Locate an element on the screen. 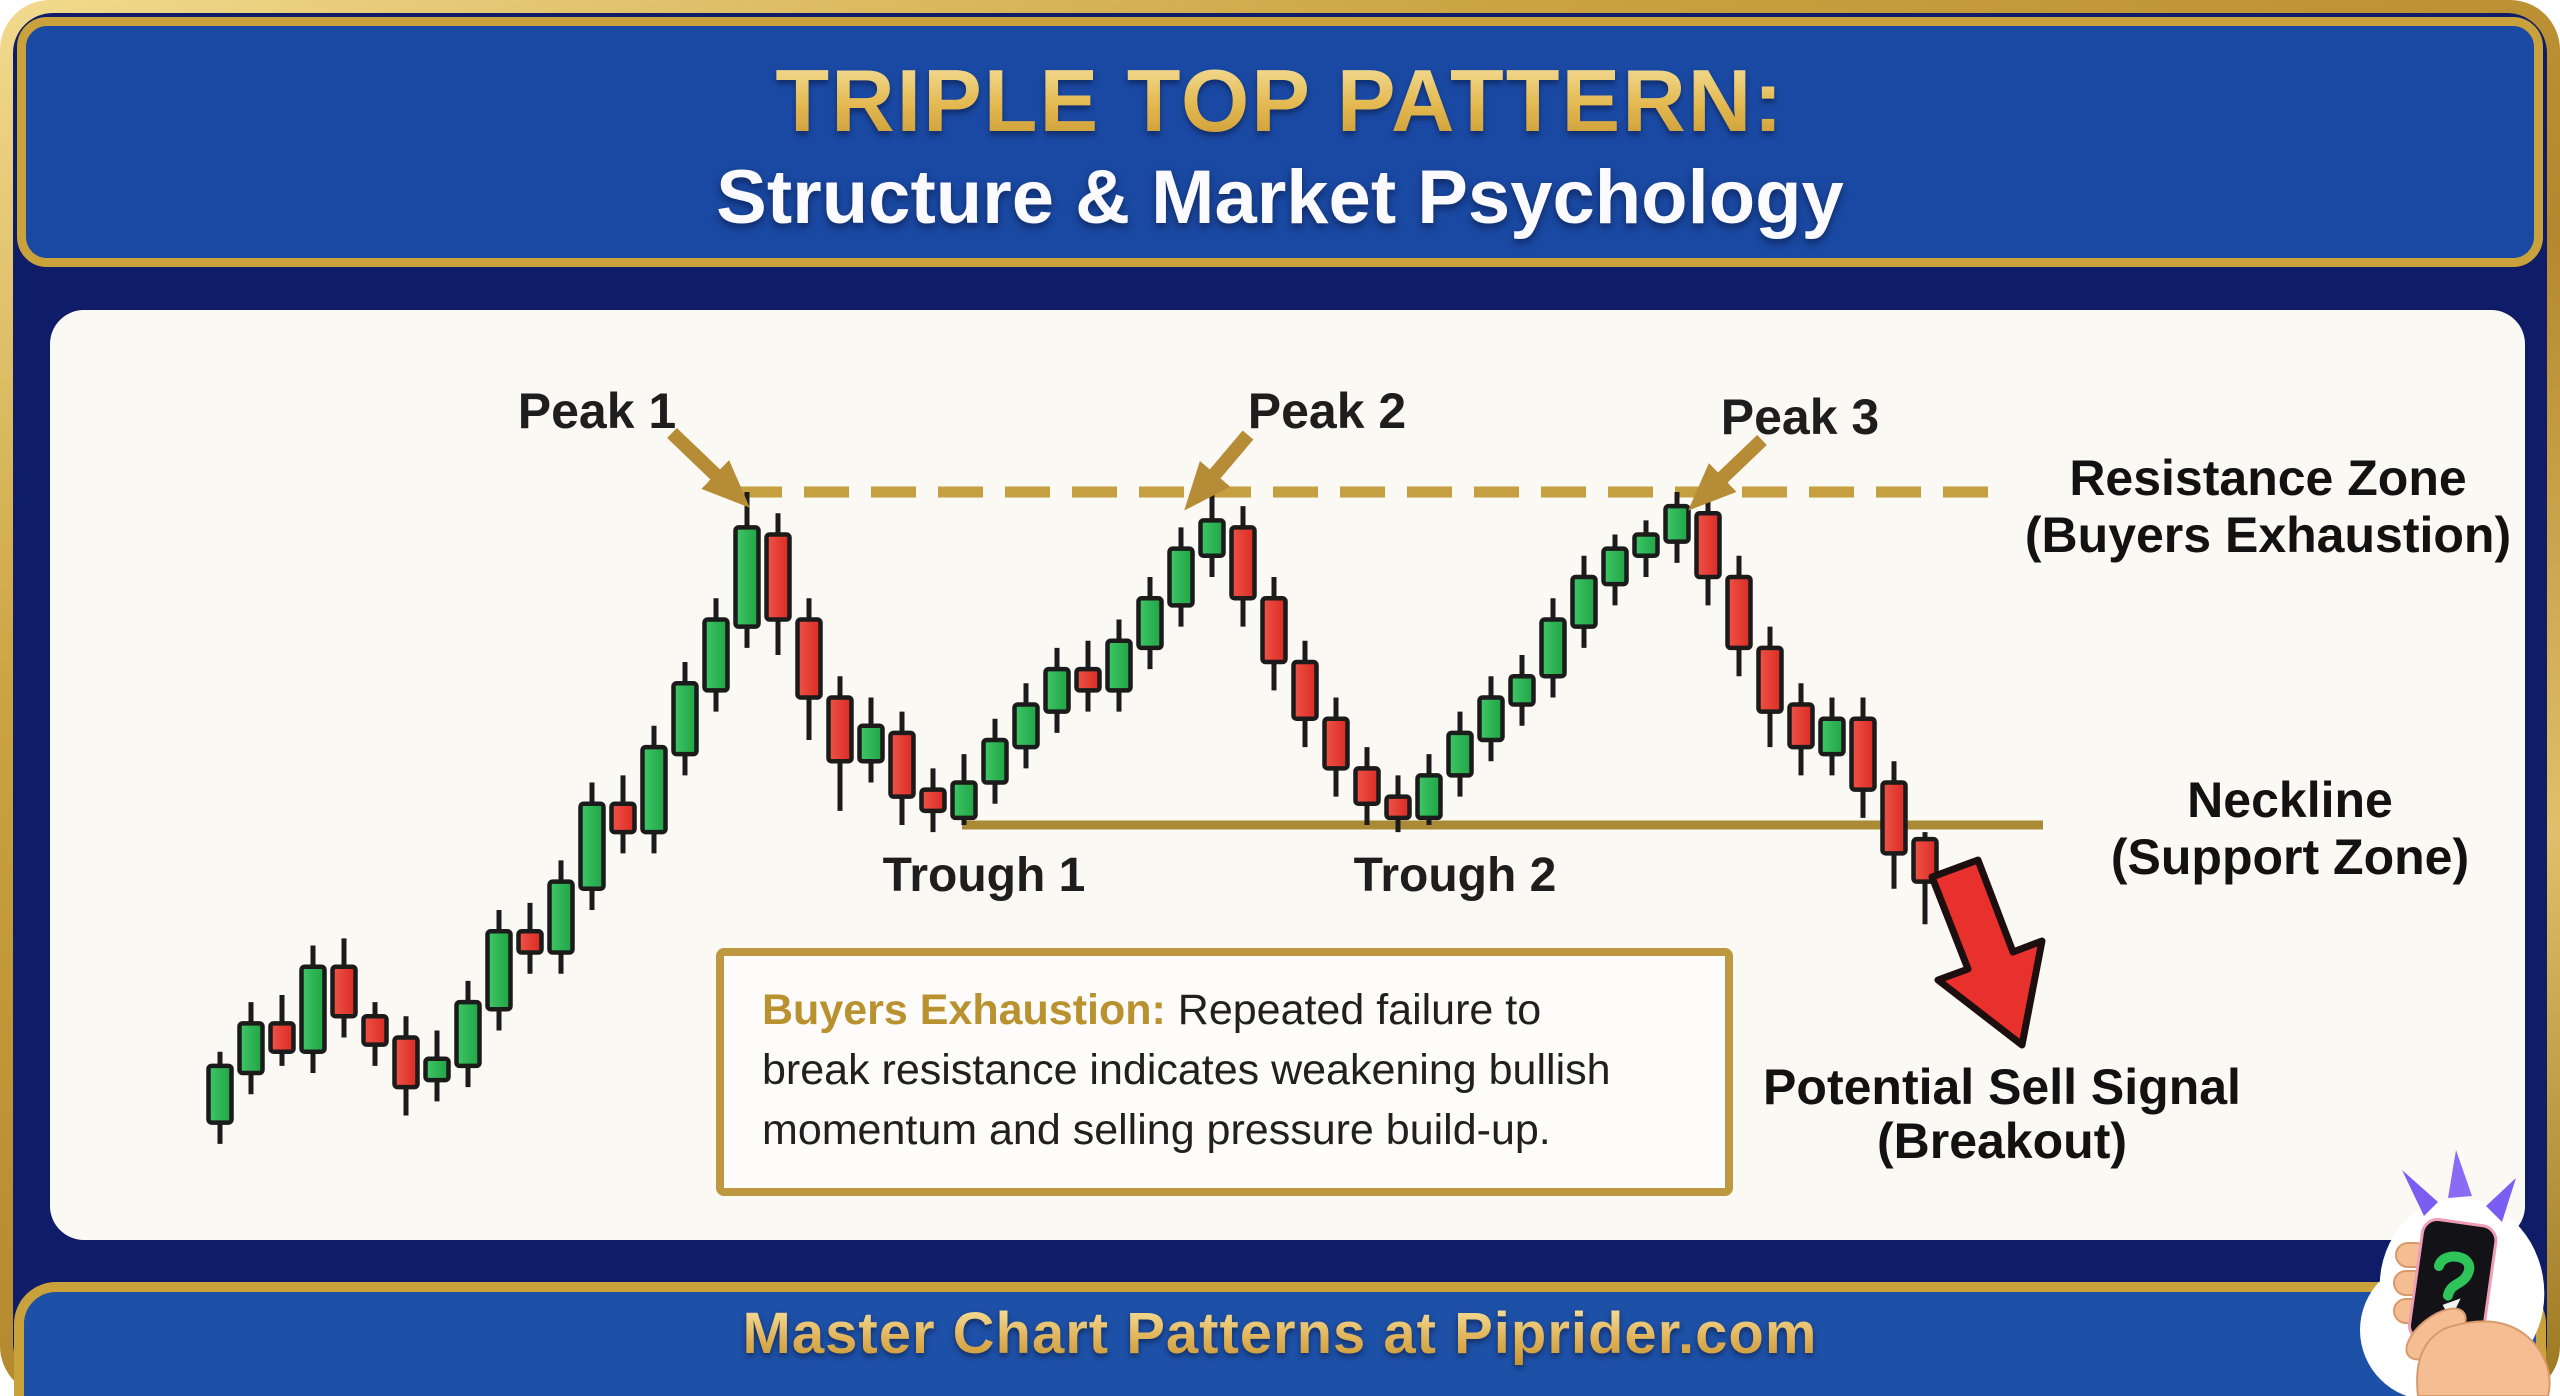 The image size is (2560, 1396). trough-2-label: Trough 2 is located at coordinates (1455, 875).